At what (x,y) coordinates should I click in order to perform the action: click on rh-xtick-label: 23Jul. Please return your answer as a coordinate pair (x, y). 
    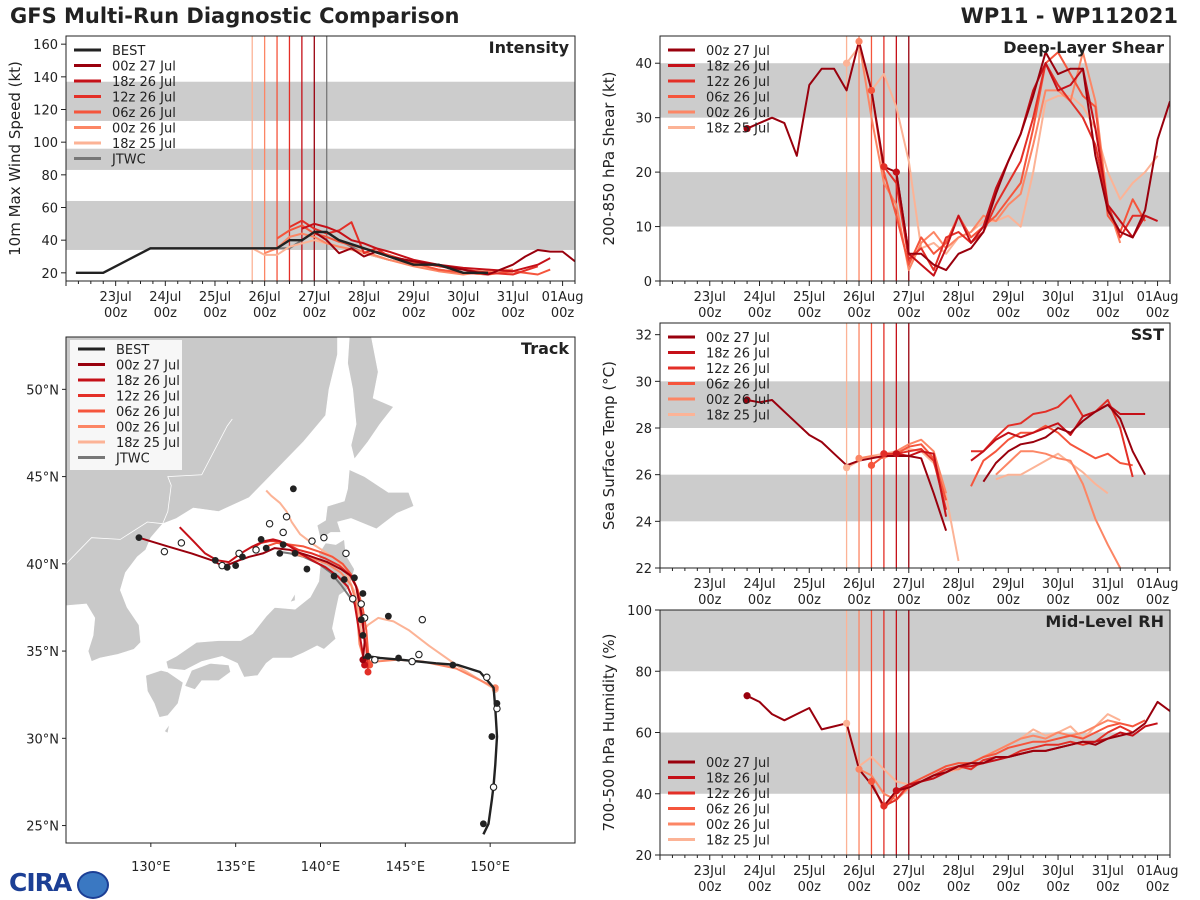
    Looking at the image, I should click on (710, 871).